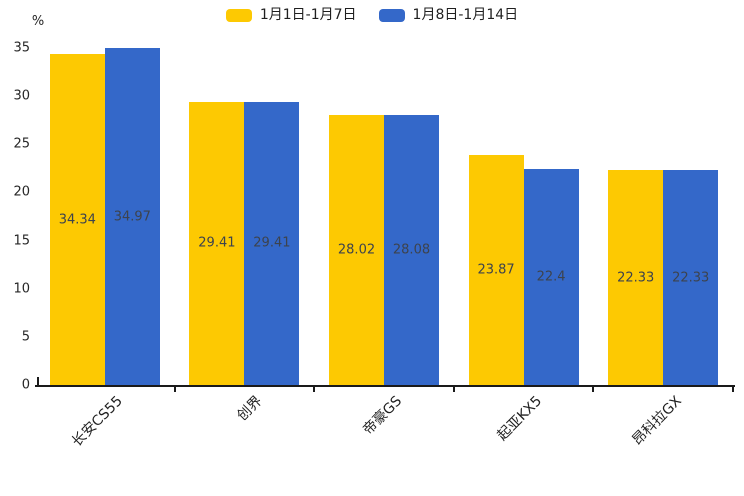 The height and width of the screenshot is (496, 744). I want to click on y-tick-label: 5, so click(25, 337).